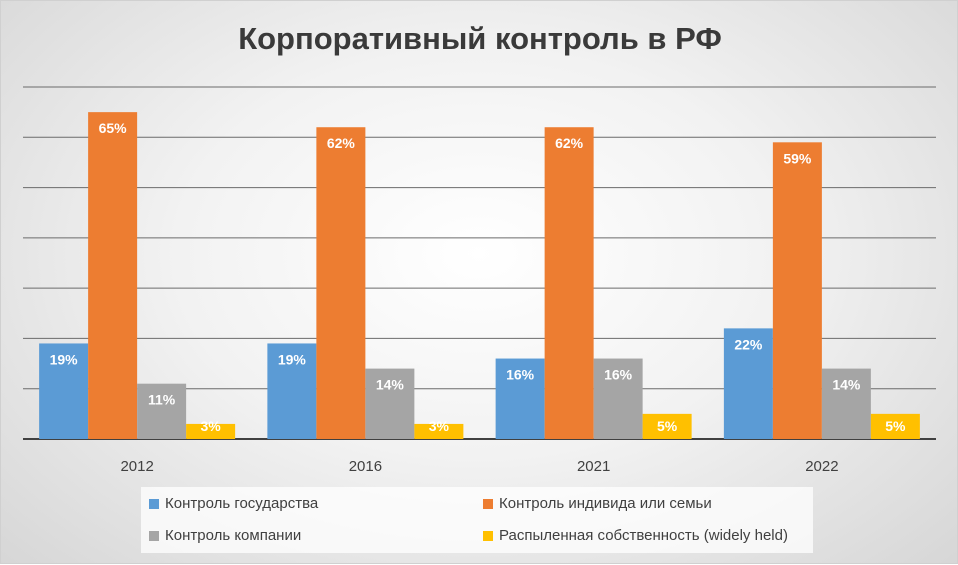 This screenshot has height=565, width=958. Describe the element at coordinates (113, 128) in the screenshot. I see `data-label: 65%` at that location.